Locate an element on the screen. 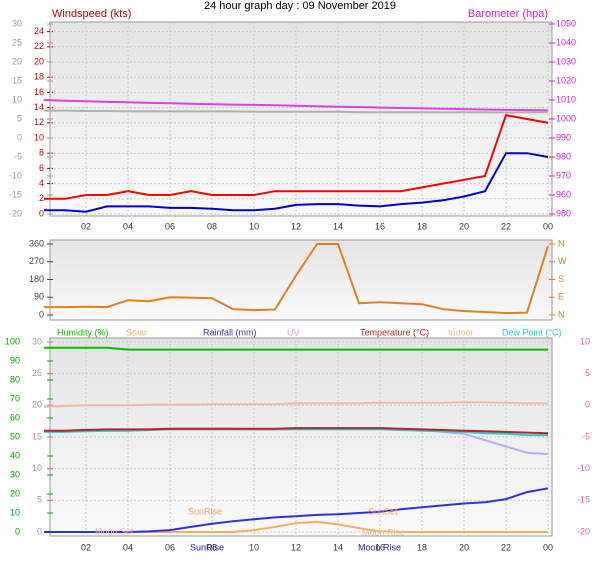 The width and height of the screenshot is (608, 561). legend-entry: Rainfall (mm) is located at coordinates (230, 332).